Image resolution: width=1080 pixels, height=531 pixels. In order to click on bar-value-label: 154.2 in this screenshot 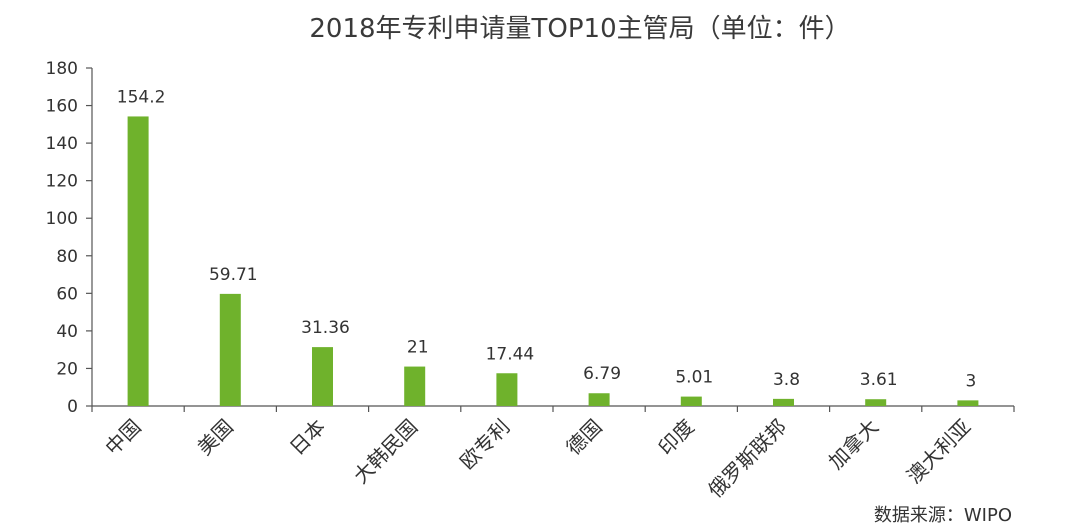, I will do `click(141, 97)`.